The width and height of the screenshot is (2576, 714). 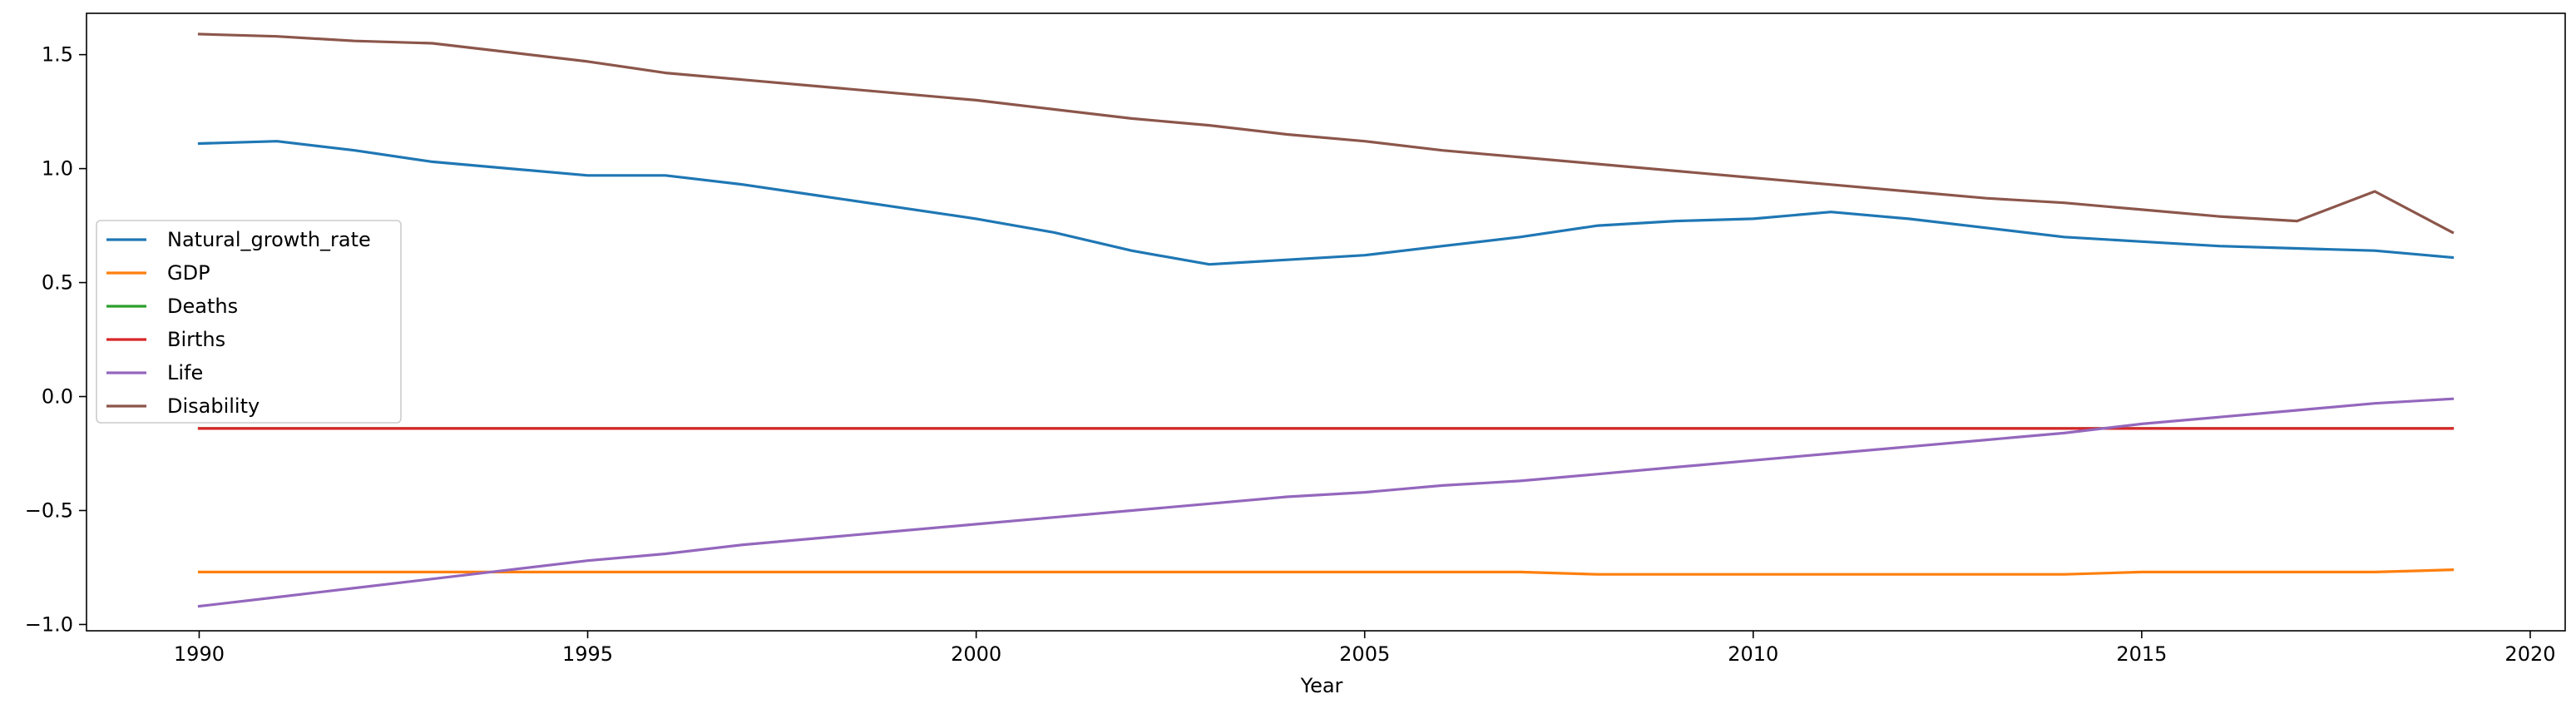 What do you see at coordinates (2141, 654) in the screenshot?
I see `x-tick-label: 2015` at bounding box center [2141, 654].